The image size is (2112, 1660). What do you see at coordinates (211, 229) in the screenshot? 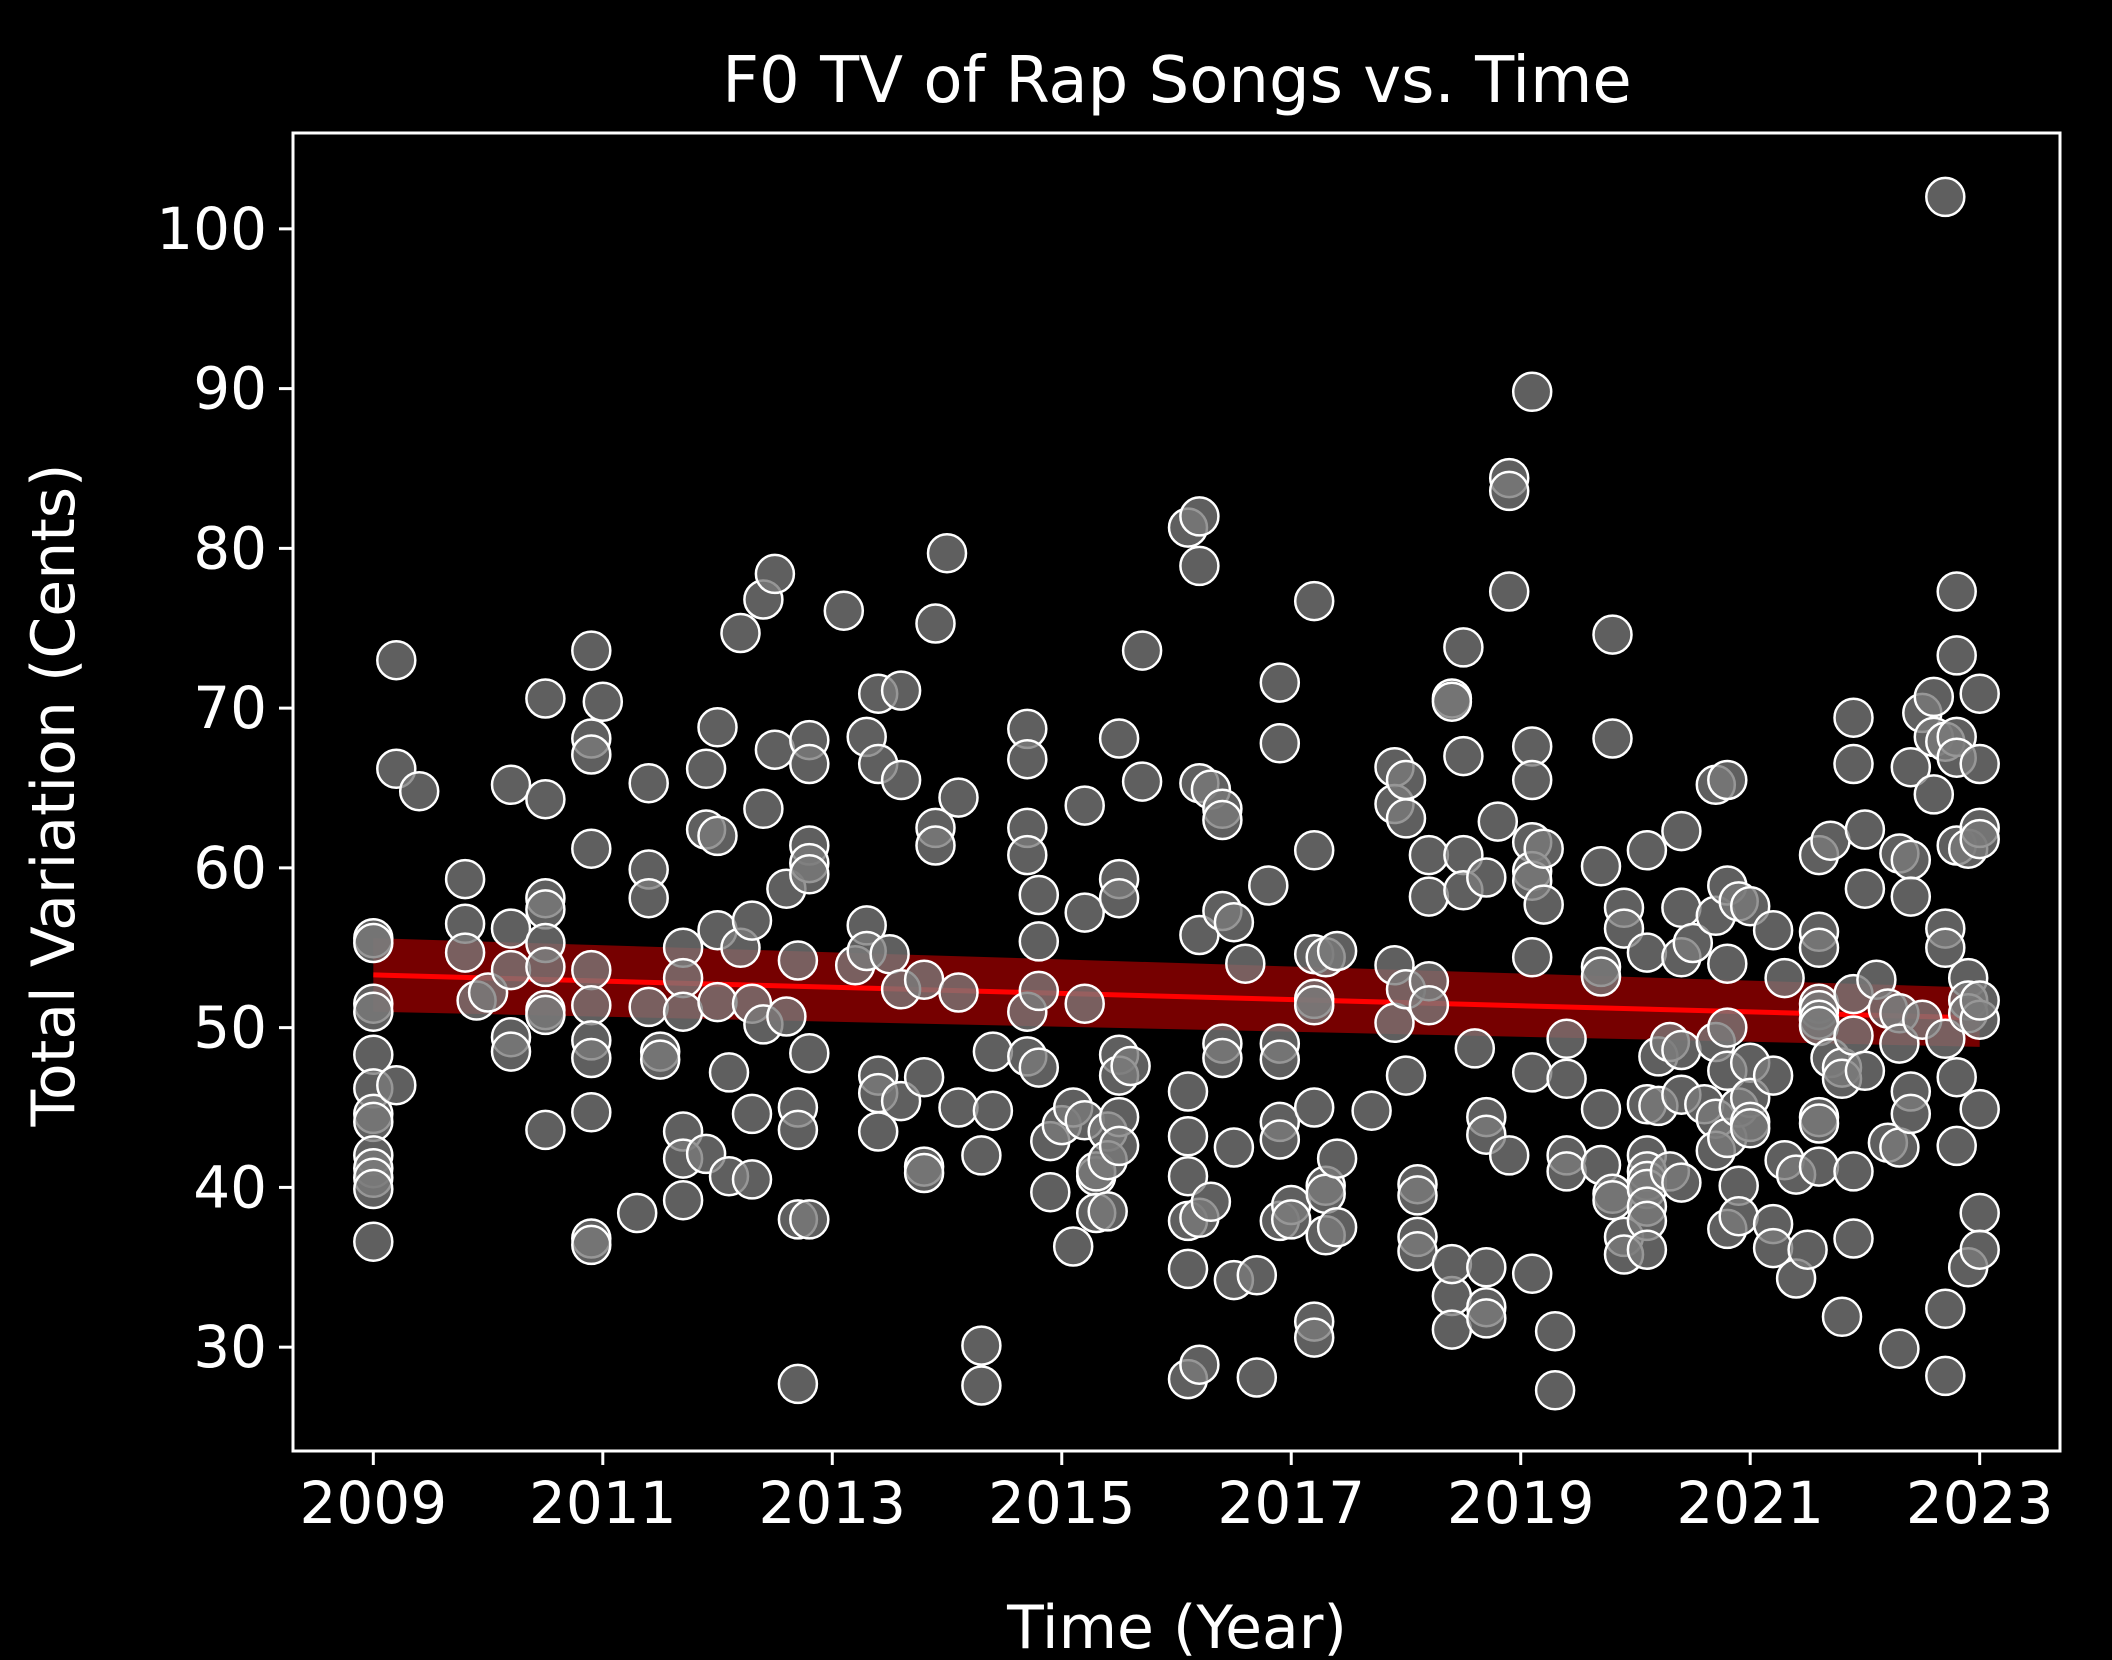
I see `y-tick-label: 100` at bounding box center [211, 229].